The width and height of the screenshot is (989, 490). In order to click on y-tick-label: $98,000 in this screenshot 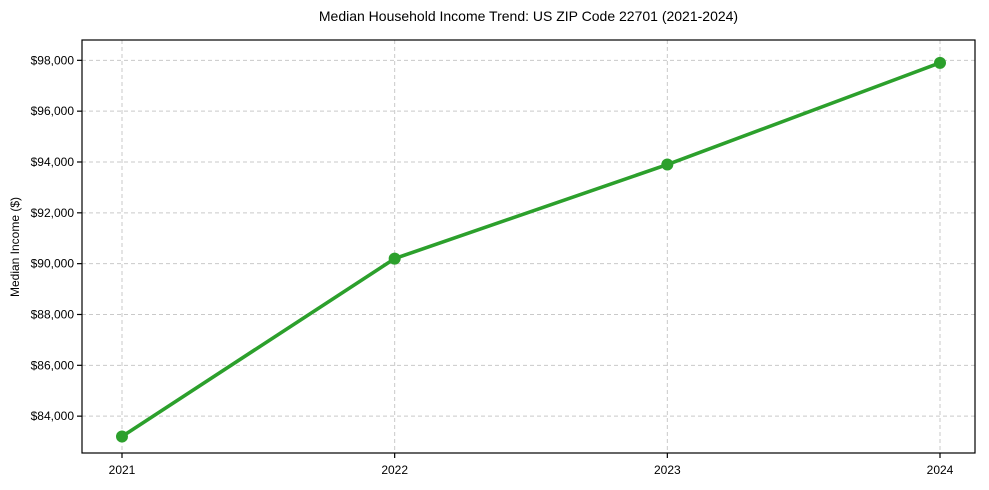, I will do `click(53, 60)`.